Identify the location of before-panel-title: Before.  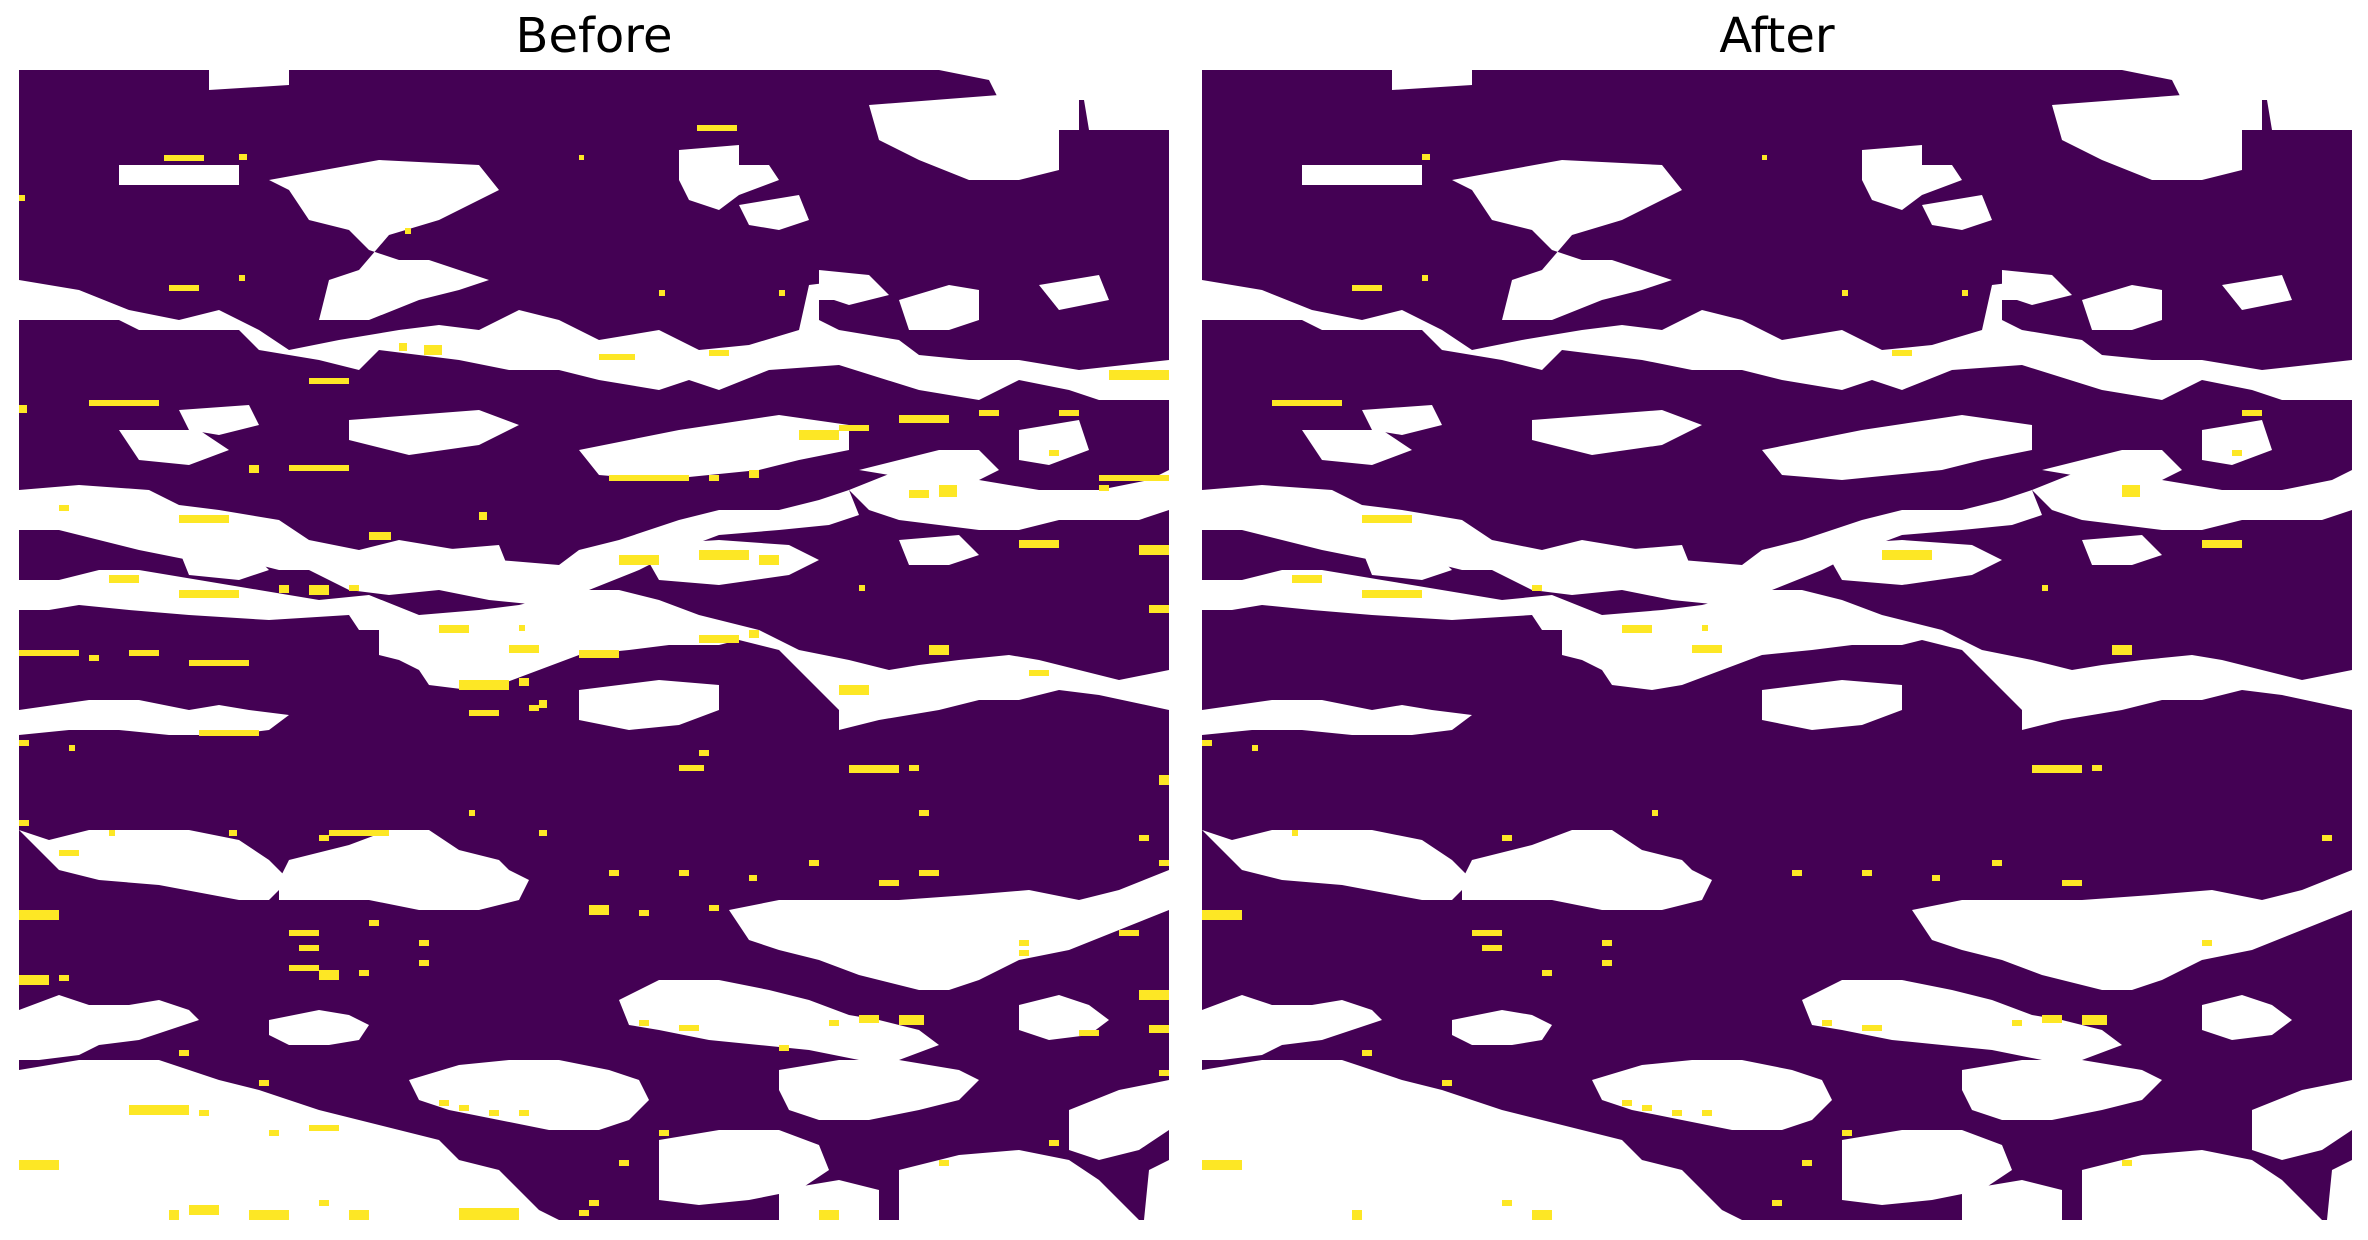
(594, 36).